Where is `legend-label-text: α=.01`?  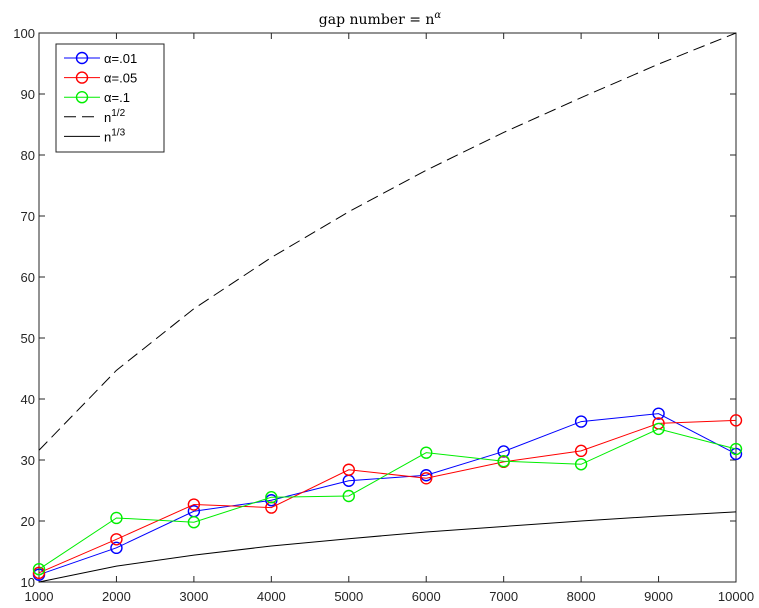 legend-label-text: α=.01 is located at coordinates (120, 58).